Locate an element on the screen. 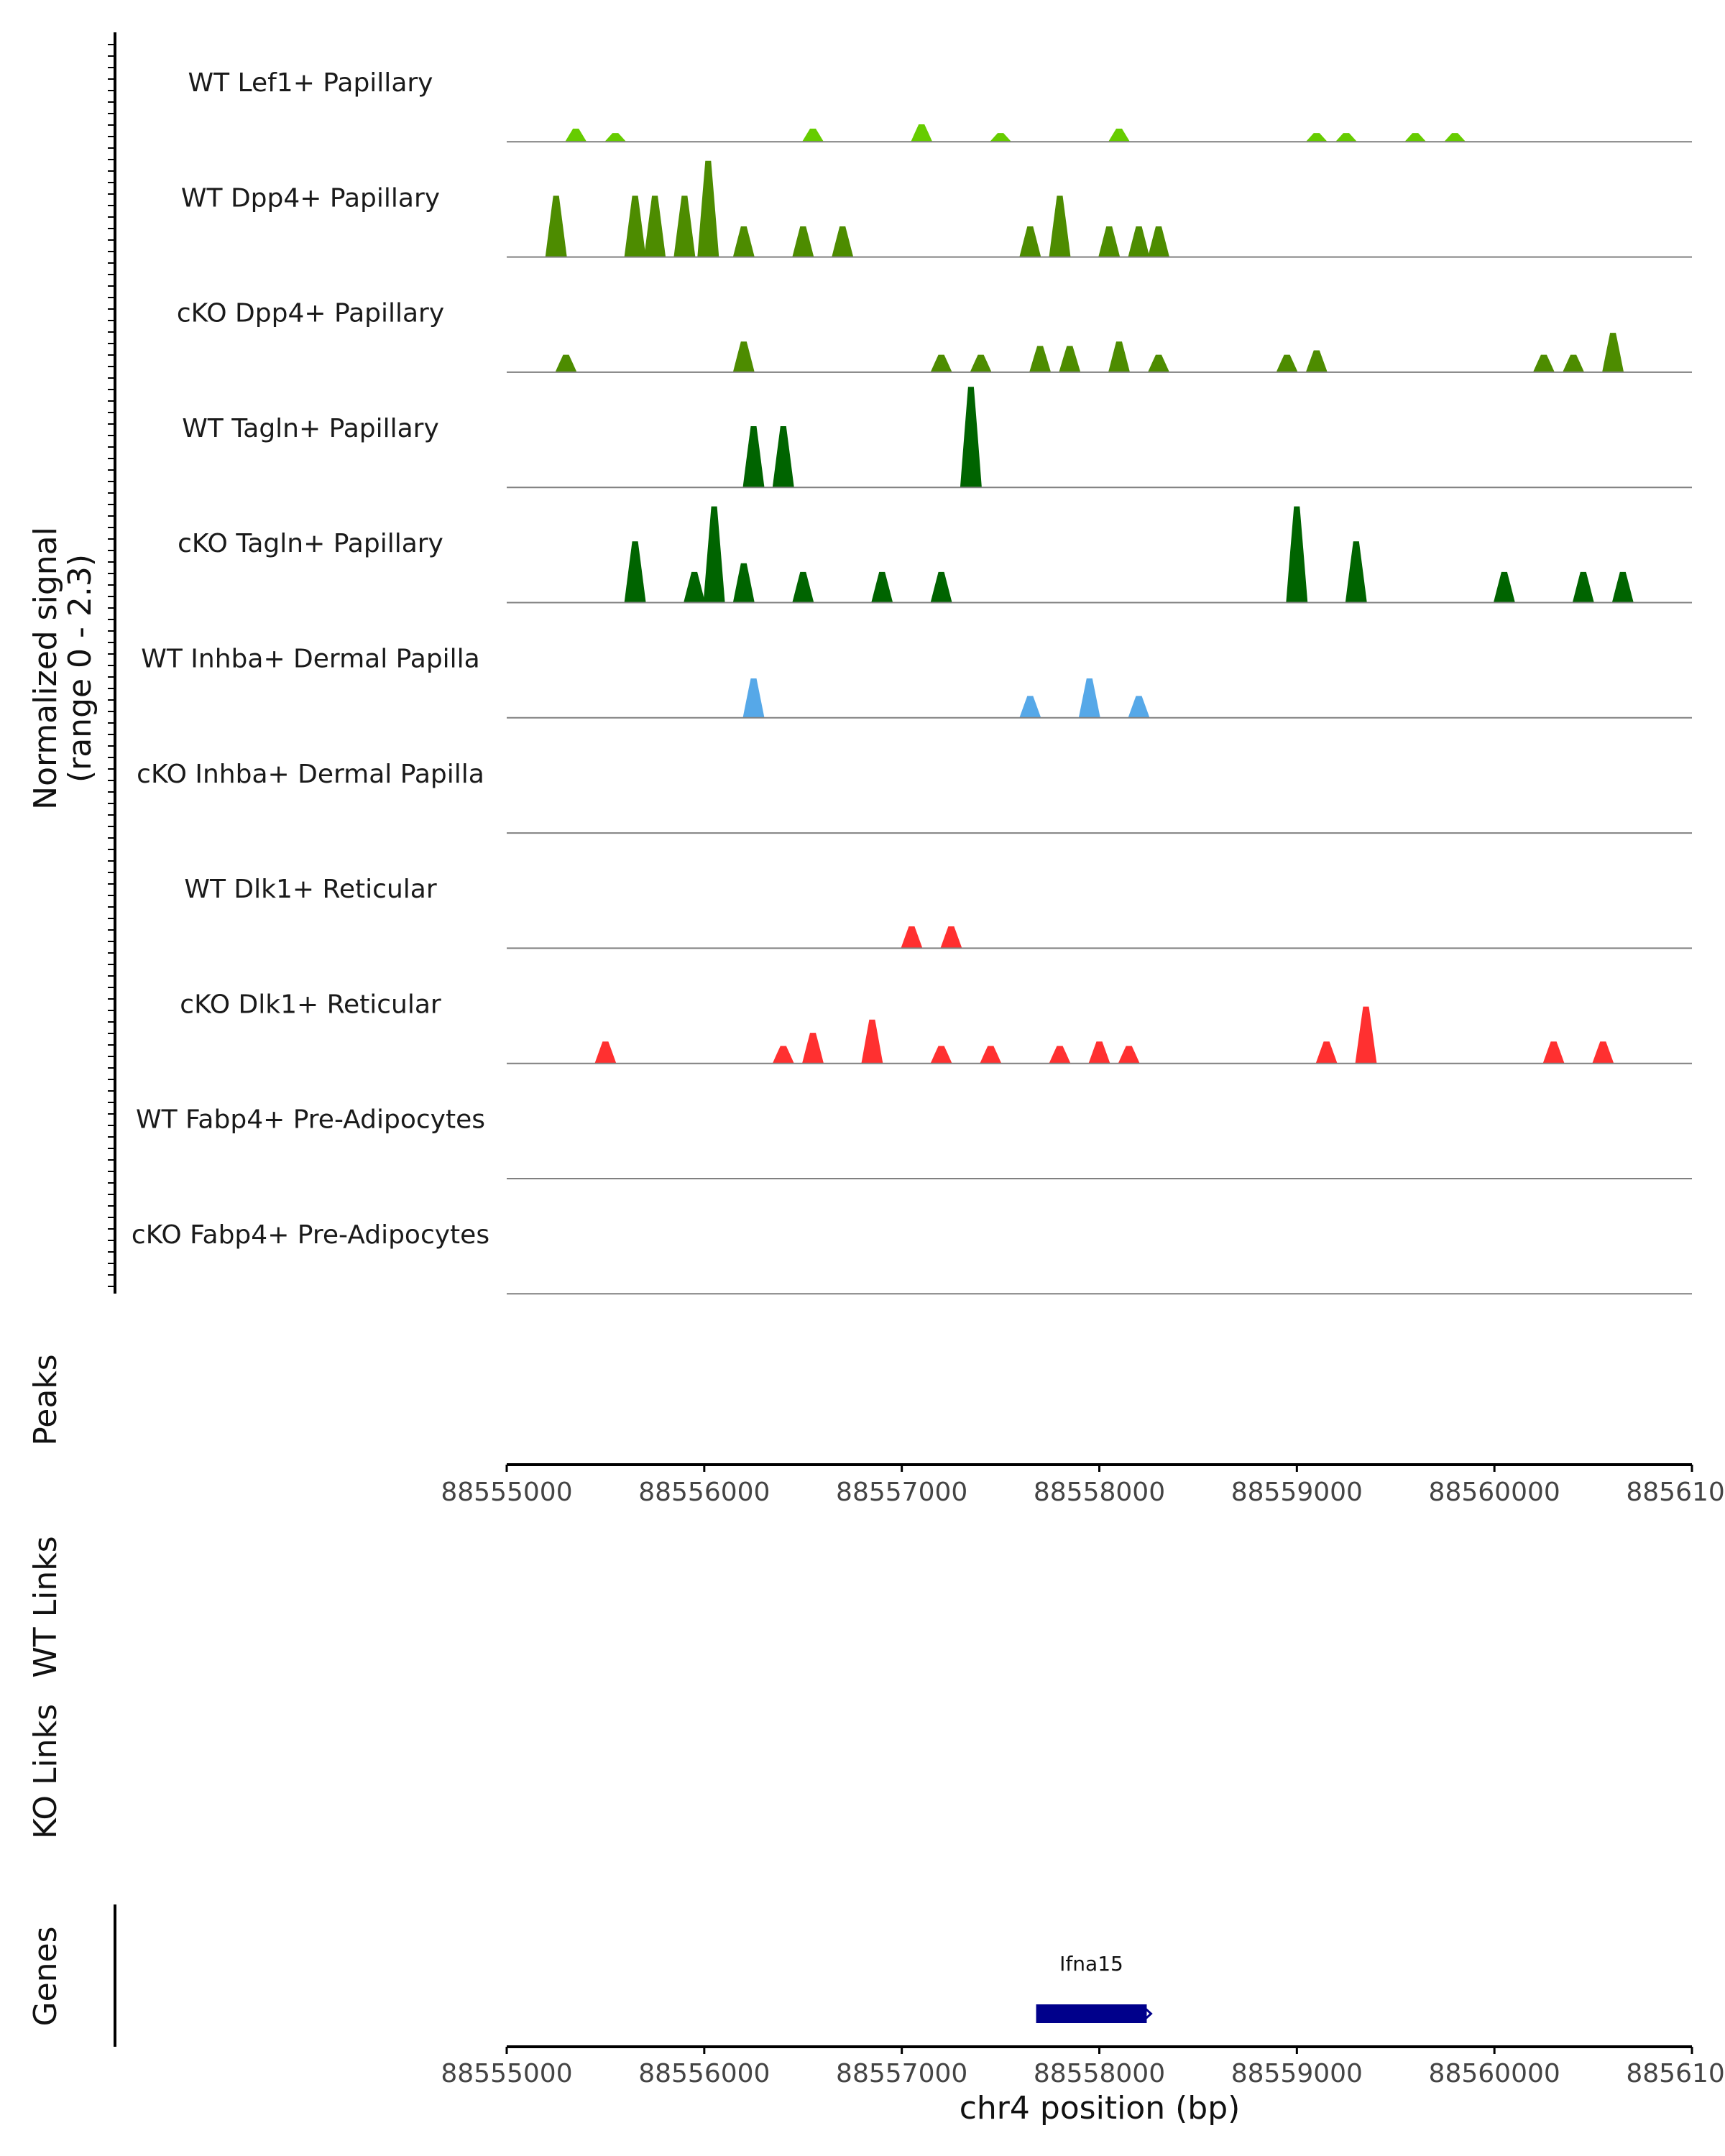 The height and width of the screenshot is (2156, 1725). x-tick-label: 88560000 is located at coordinates (1494, 2073).